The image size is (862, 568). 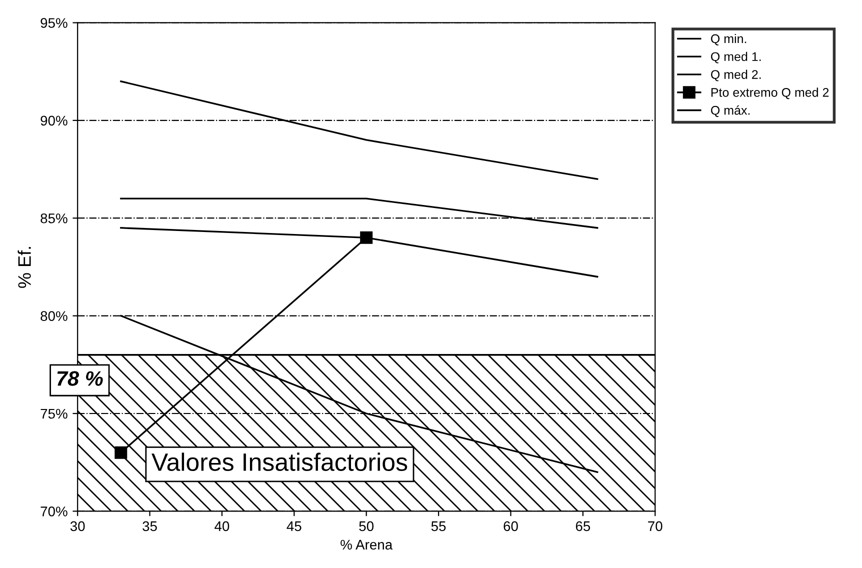 I want to click on x-tick-label: 30, so click(x=77, y=526).